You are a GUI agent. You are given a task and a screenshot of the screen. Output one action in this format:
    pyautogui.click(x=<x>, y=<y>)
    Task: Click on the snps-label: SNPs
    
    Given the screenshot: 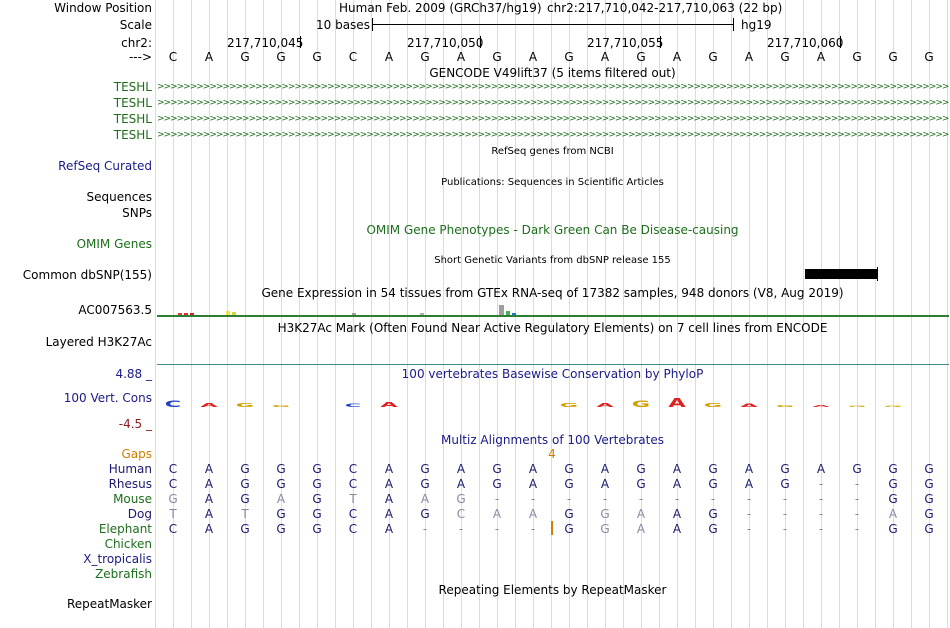 What is the action you would take?
    pyautogui.click(x=137, y=213)
    